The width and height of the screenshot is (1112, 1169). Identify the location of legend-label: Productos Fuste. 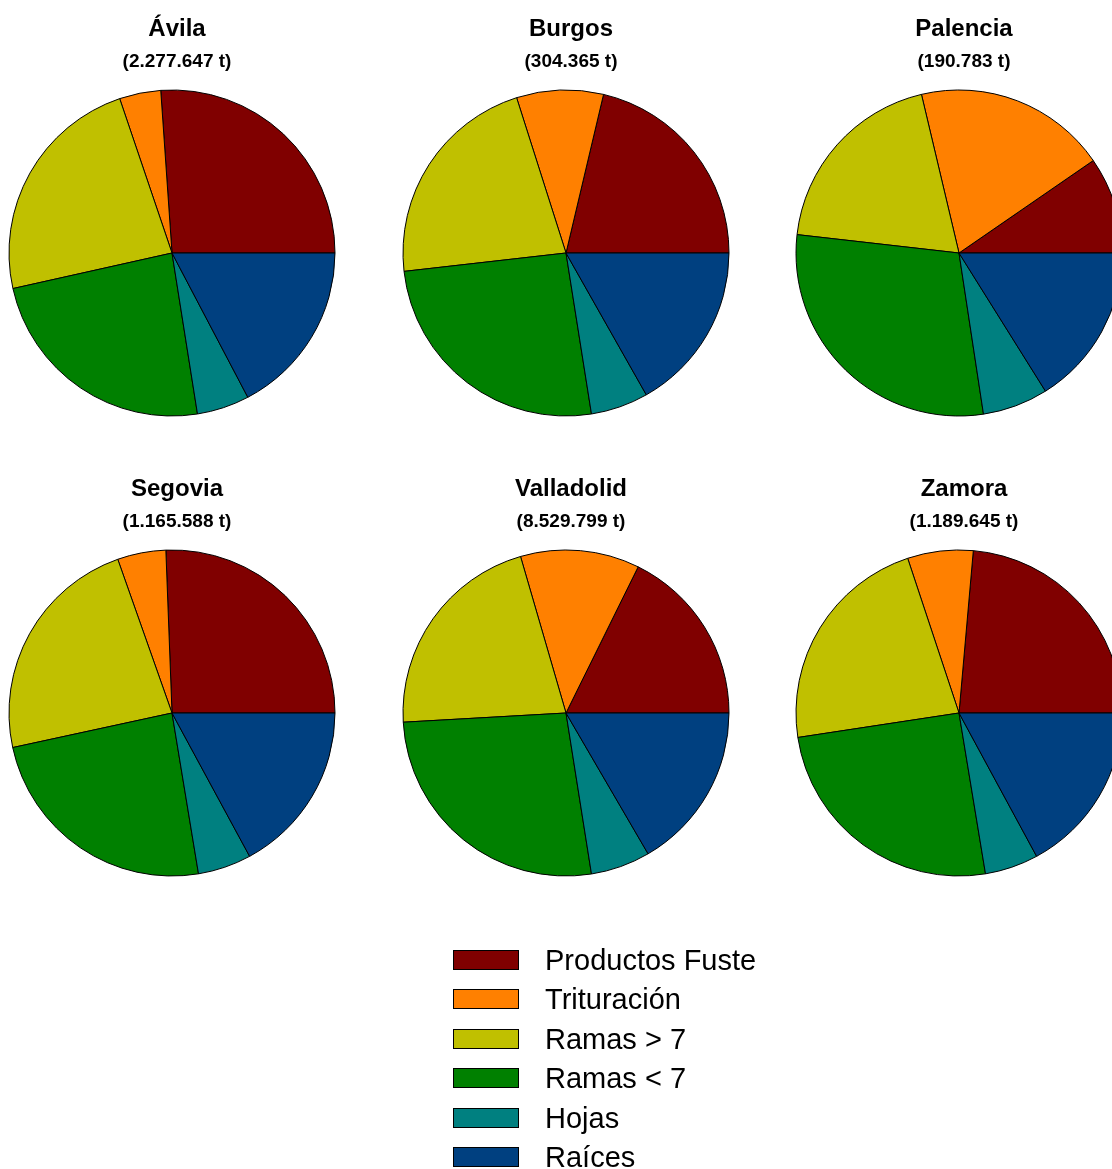
(651, 959).